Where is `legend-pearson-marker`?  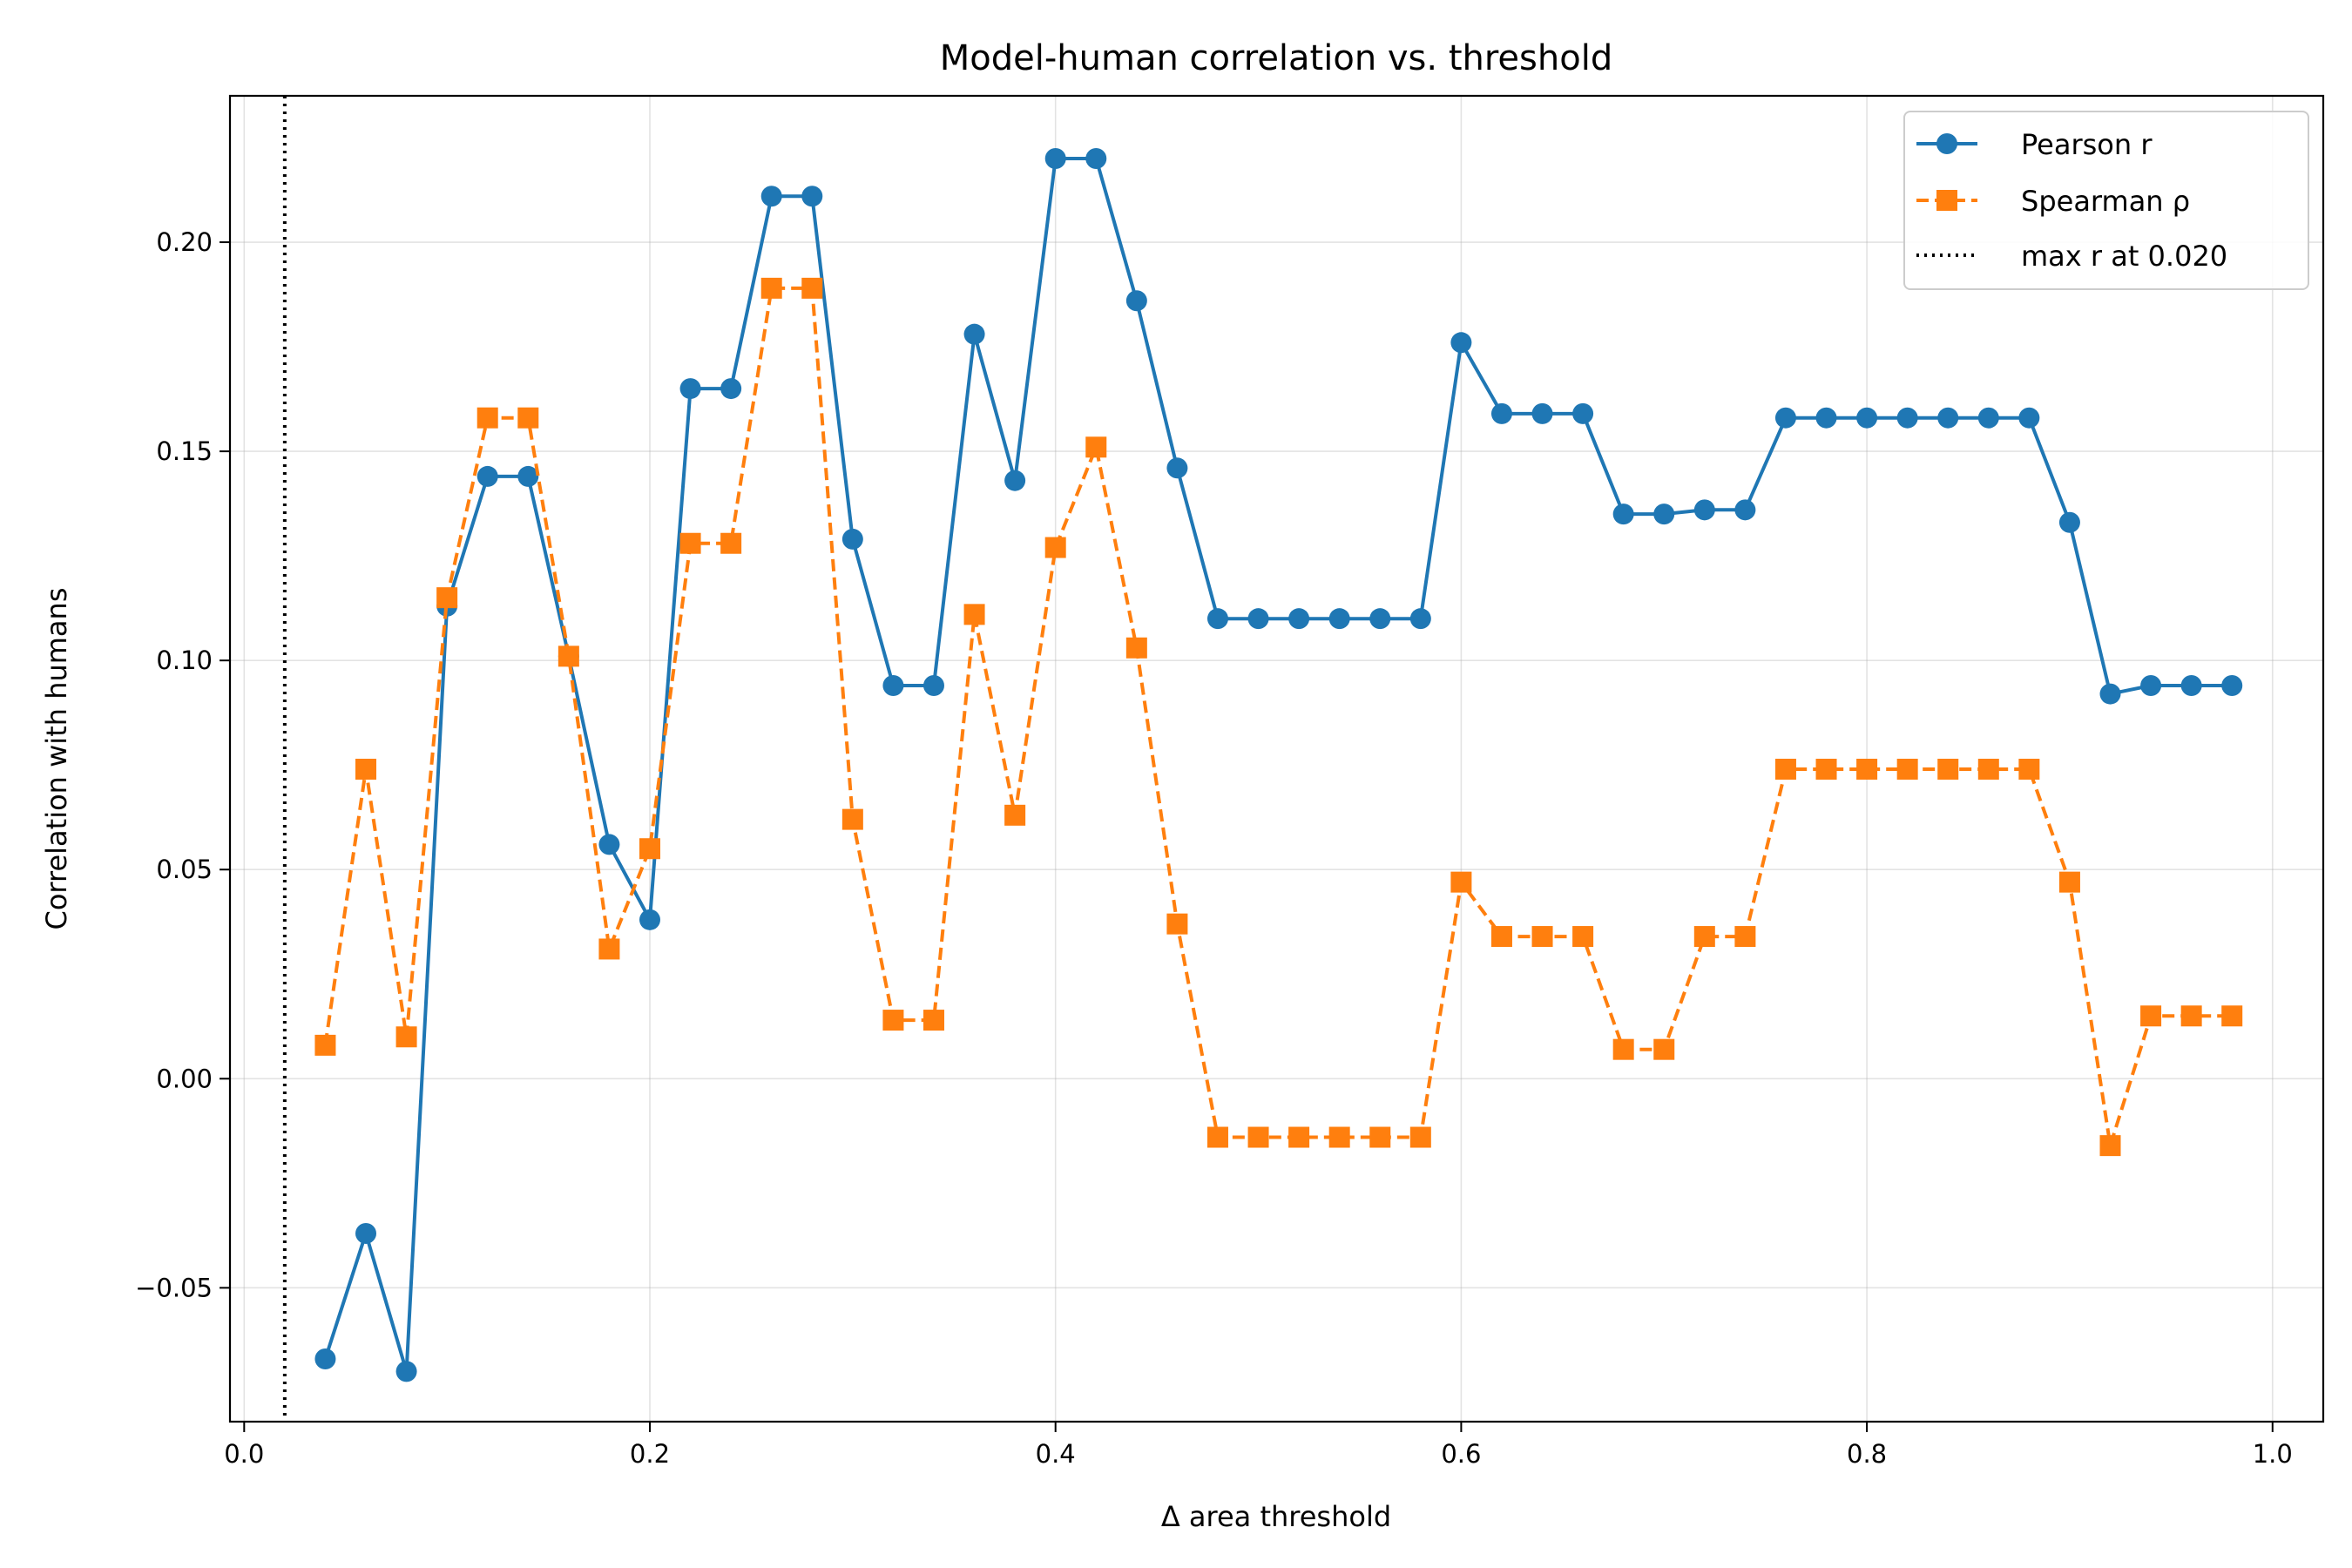
legend-pearson-marker is located at coordinates (1946, 143).